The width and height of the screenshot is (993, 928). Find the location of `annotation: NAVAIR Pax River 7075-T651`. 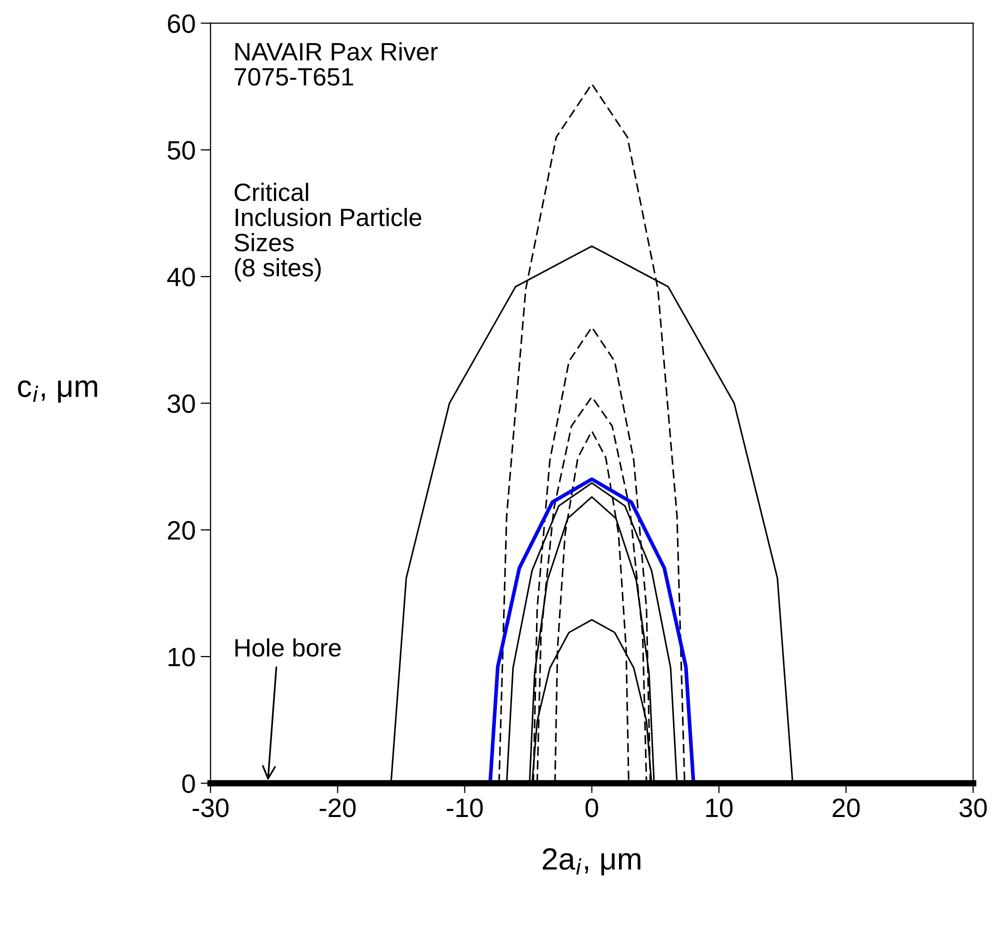

annotation: NAVAIR Pax River 7075-T651 is located at coordinates (336, 64).